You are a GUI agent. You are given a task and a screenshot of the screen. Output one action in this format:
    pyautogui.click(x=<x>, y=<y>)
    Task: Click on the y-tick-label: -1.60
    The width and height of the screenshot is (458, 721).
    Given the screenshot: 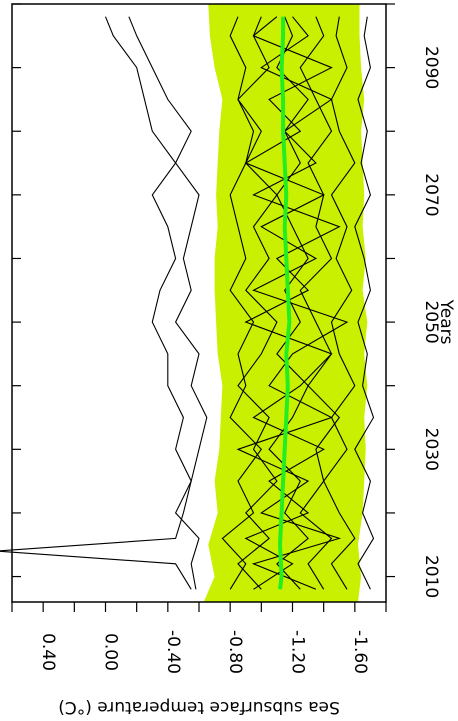 What is the action you would take?
    pyautogui.click(x=360, y=652)
    